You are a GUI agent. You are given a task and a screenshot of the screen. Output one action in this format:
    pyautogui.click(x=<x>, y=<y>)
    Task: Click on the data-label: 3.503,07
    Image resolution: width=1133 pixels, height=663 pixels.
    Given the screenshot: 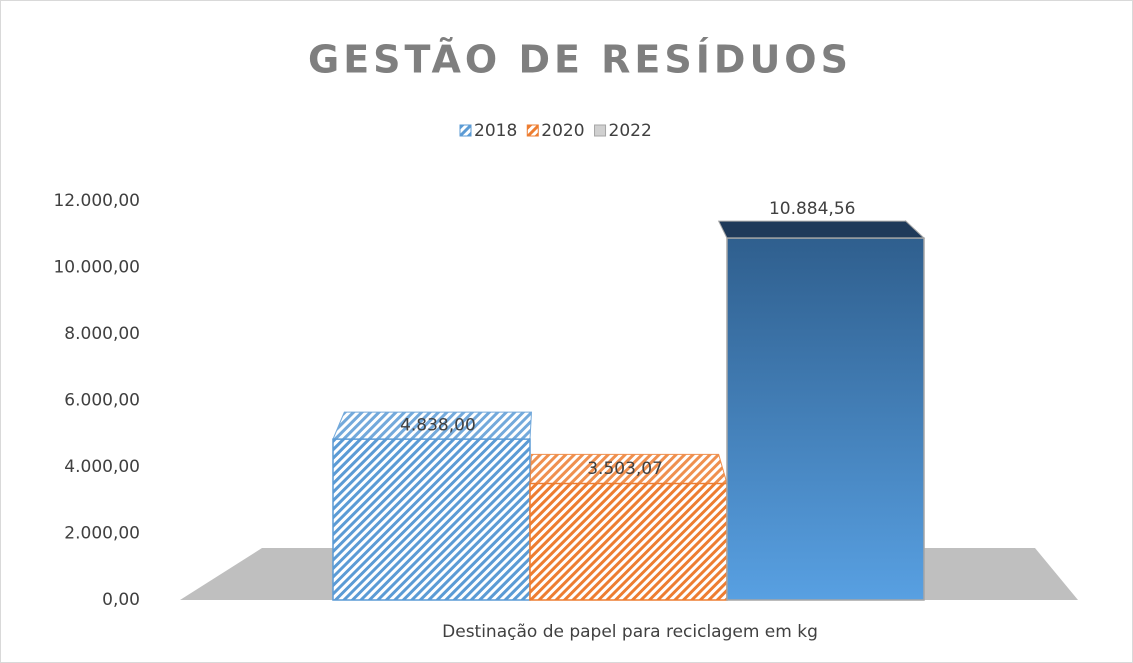 What is the action you would take?
    pyautogui.click(x=625, y=469)
    